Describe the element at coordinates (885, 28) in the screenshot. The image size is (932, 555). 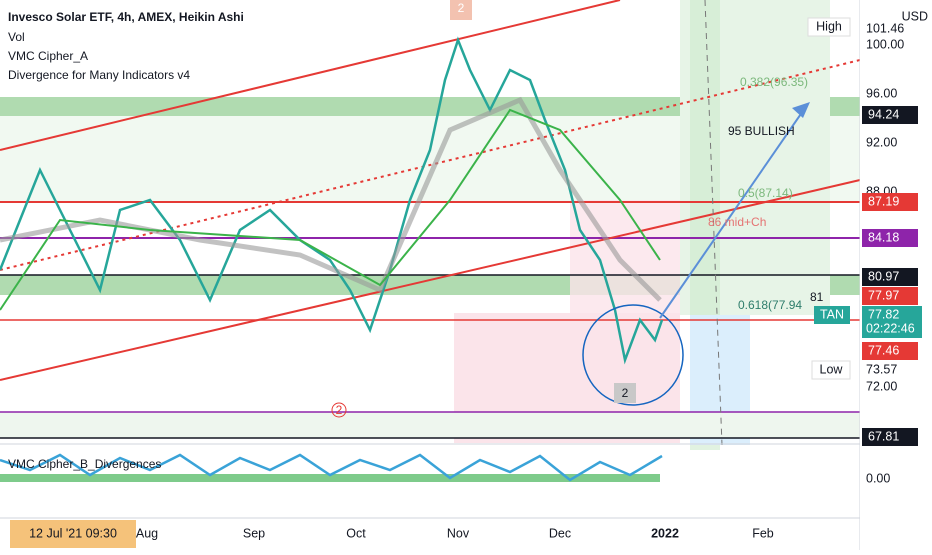
I see `high-value: 101.46` at that location.